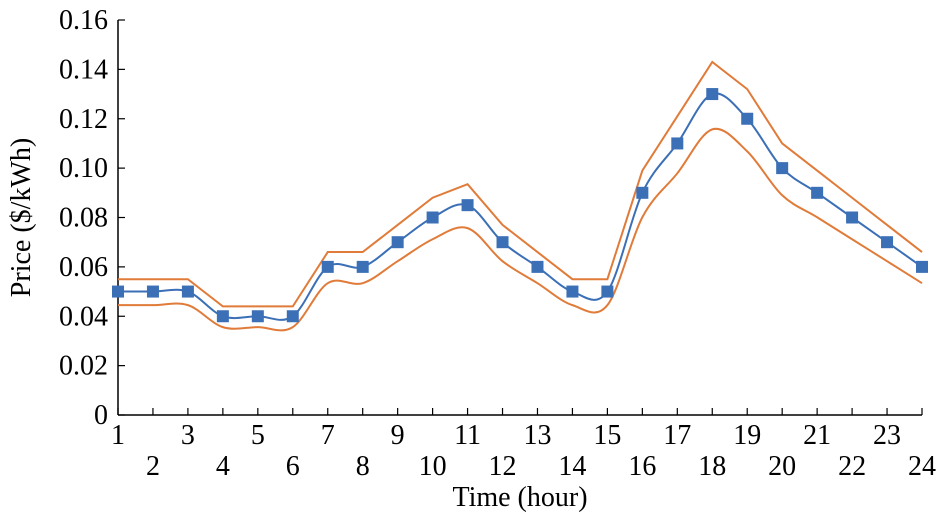 The height and width of the screenshot is (518, 940). Describe the element at coordinates (153, 466) in the screenshot. I see `x-tick-label: 2` at that location.